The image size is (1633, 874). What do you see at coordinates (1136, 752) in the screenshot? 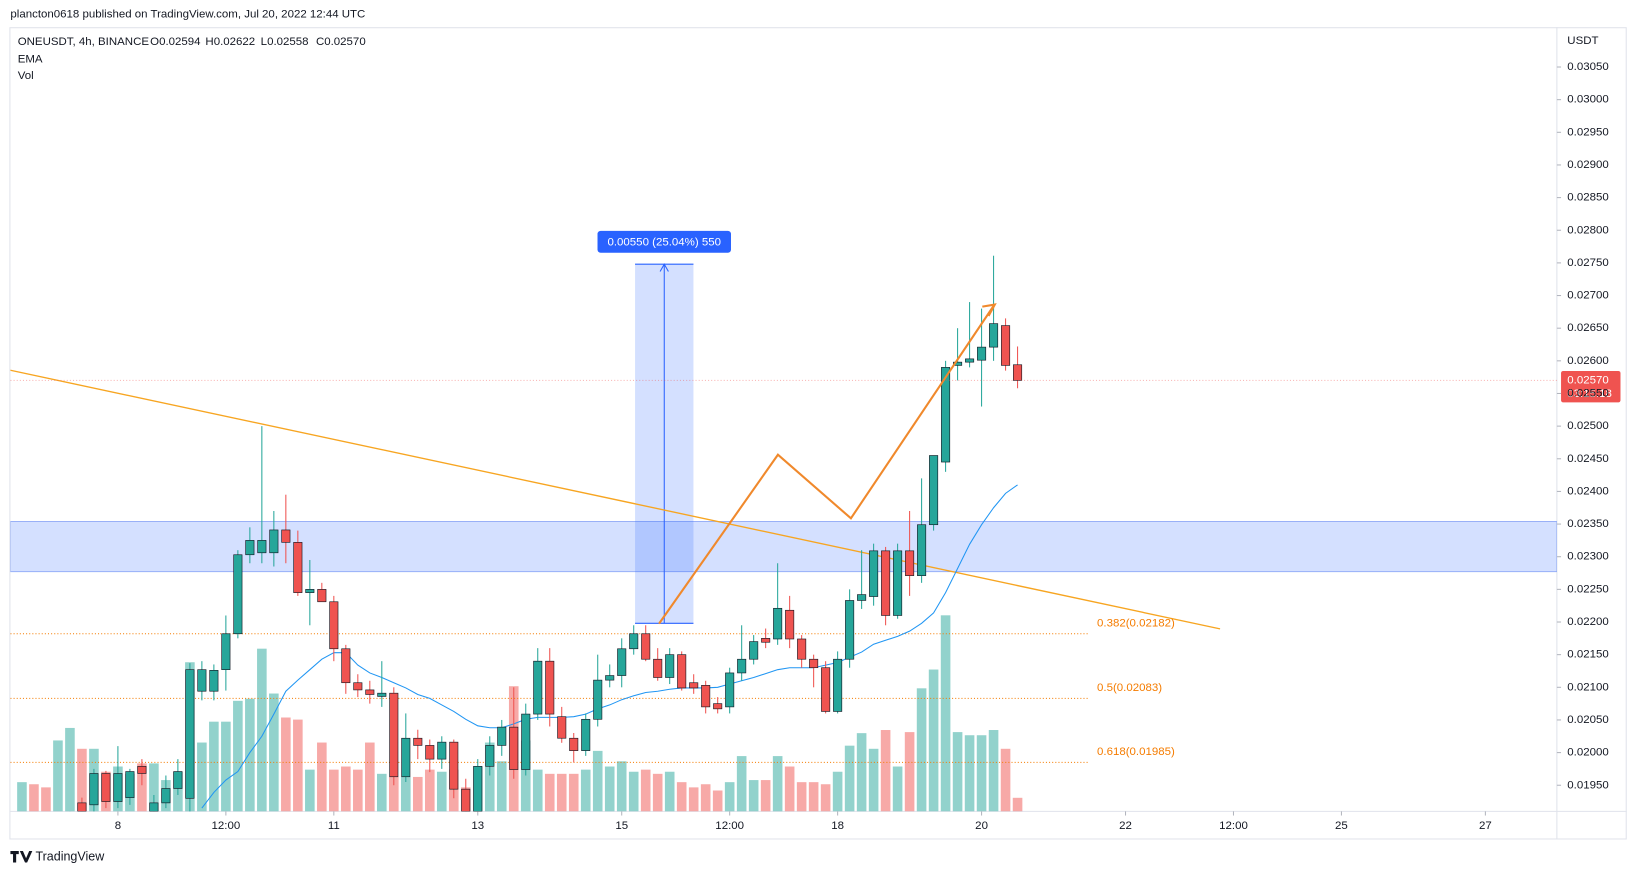
I see `fib-label: 0.618(0.01985)` at bounding box center [1136, 752].